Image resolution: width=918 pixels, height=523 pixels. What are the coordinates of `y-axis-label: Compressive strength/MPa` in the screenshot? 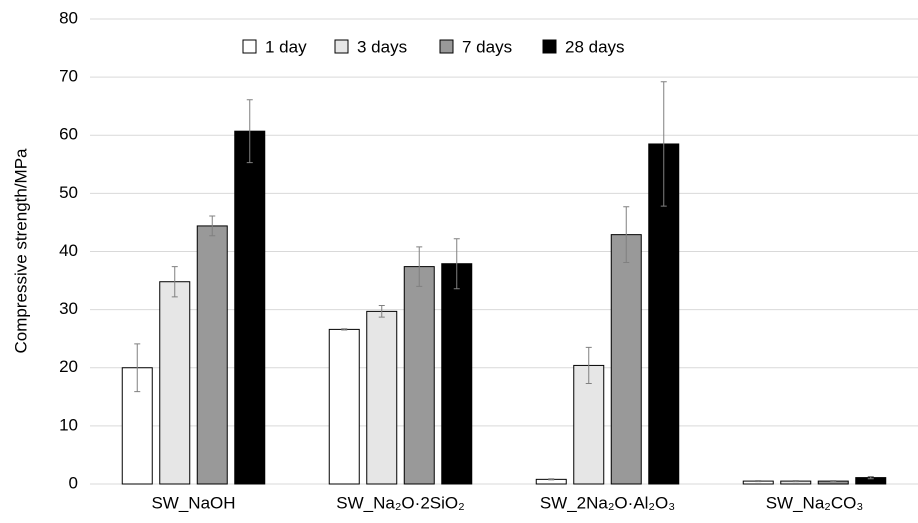 It's located at (20, 251).